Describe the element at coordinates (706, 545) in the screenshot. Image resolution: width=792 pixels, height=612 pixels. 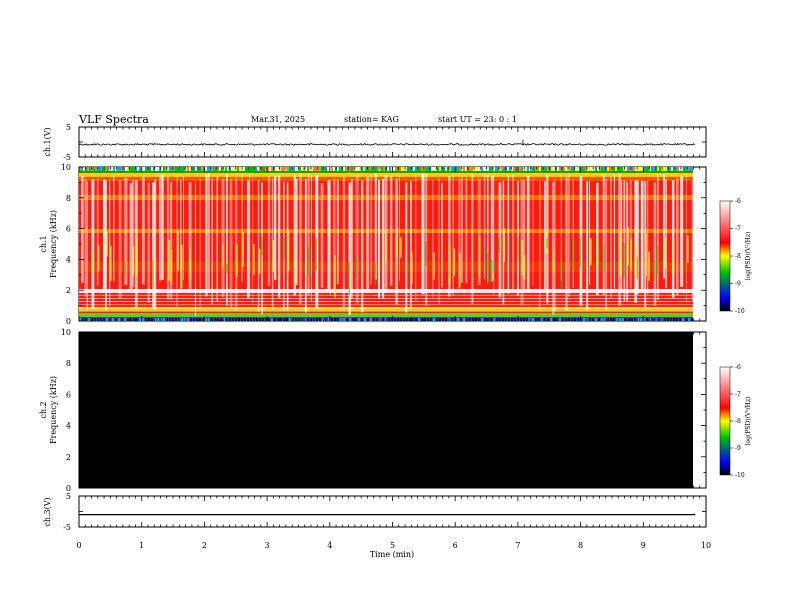
I see `x-tick-label: 10` at that location.